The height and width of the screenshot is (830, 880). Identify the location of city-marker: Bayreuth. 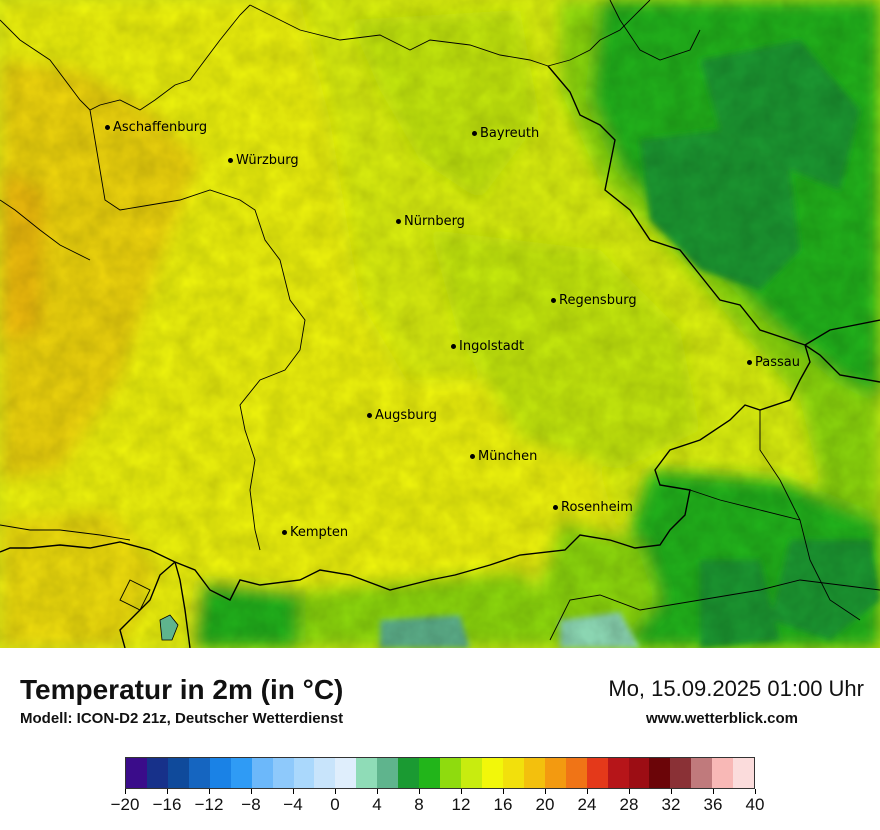
(505, 133).